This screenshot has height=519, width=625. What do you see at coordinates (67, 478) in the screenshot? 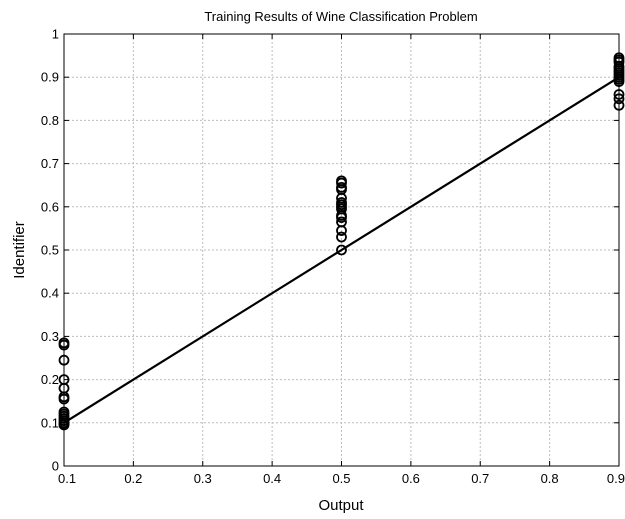
I see `x-tick-label: 0.1` at bounding box center [67, 478].